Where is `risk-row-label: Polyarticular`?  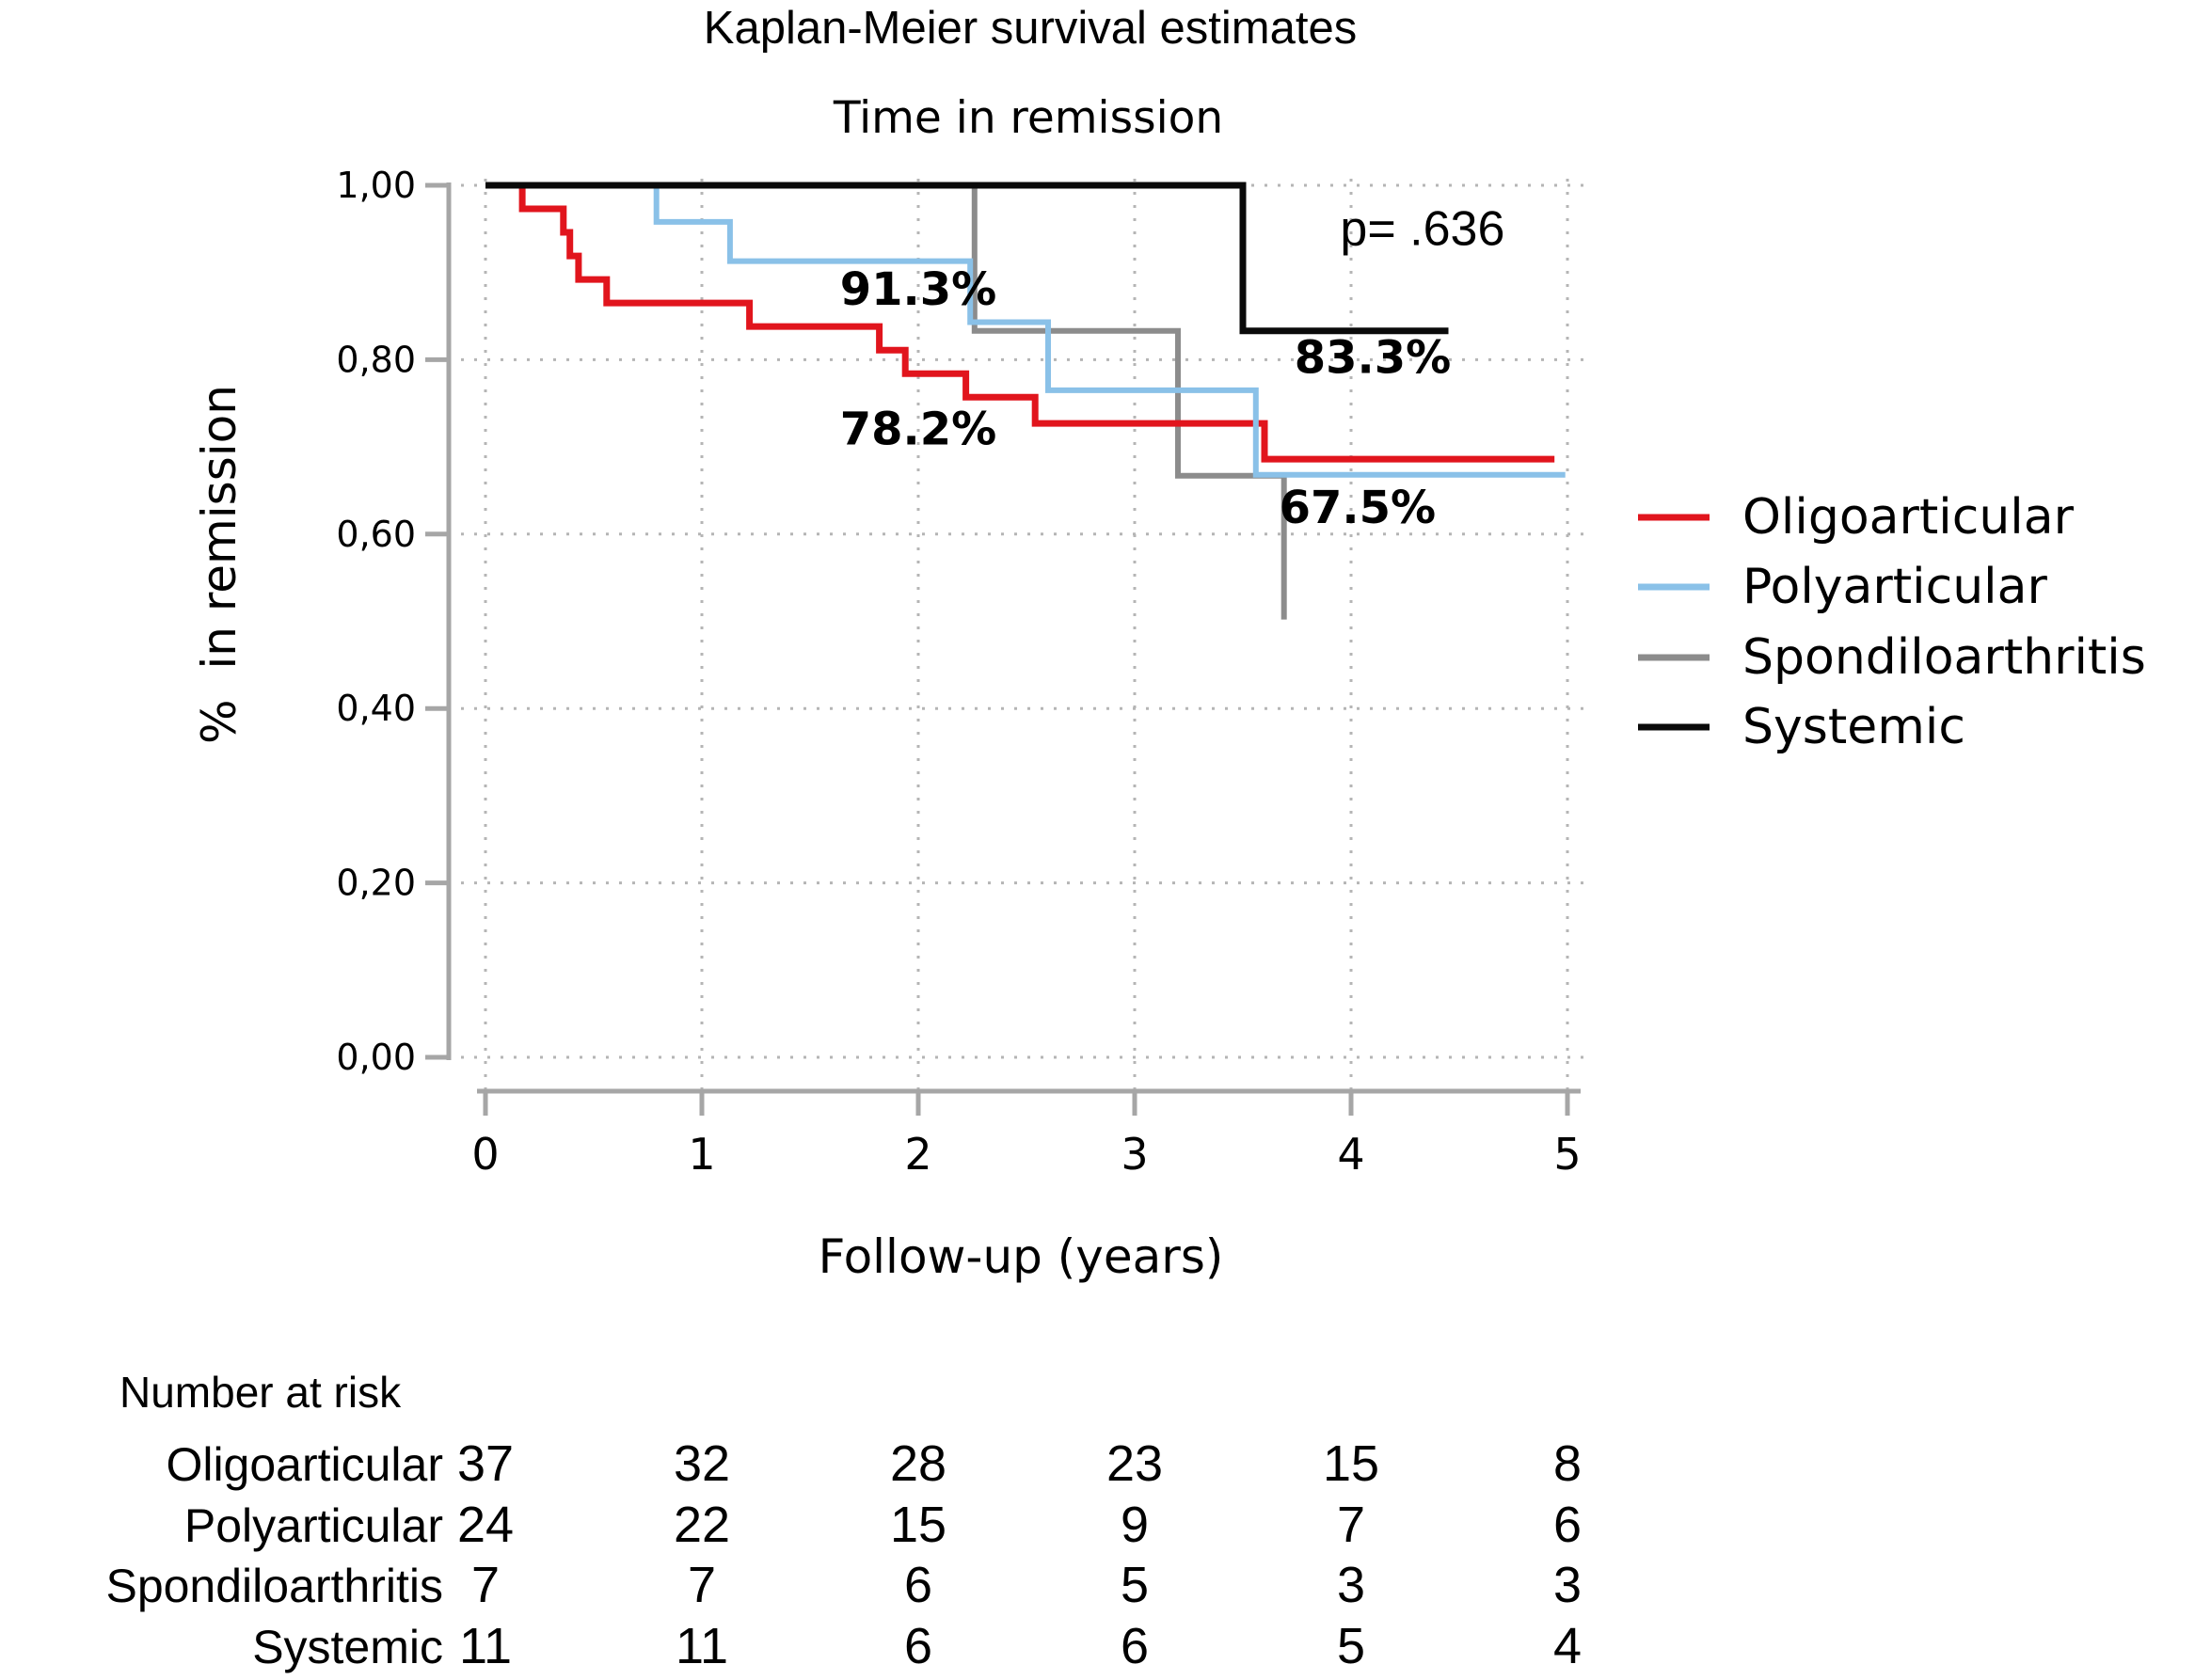 risk-row-label: Polyarticular is located at coordinates (313, 1525).